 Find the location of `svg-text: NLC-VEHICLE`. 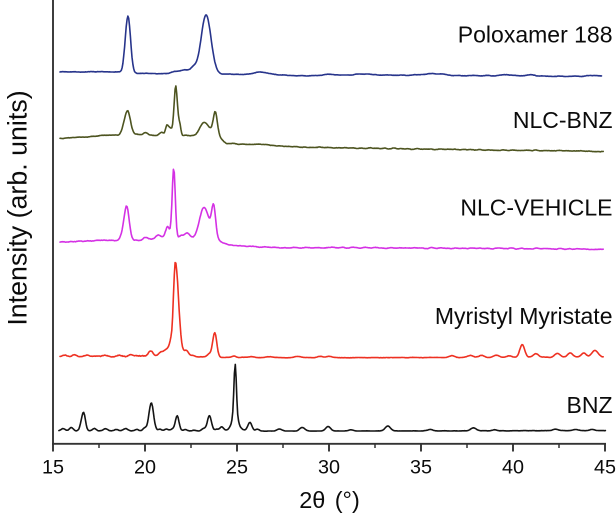

svg-text: NLC-VEHICLE is located at coordinates (536, 208).